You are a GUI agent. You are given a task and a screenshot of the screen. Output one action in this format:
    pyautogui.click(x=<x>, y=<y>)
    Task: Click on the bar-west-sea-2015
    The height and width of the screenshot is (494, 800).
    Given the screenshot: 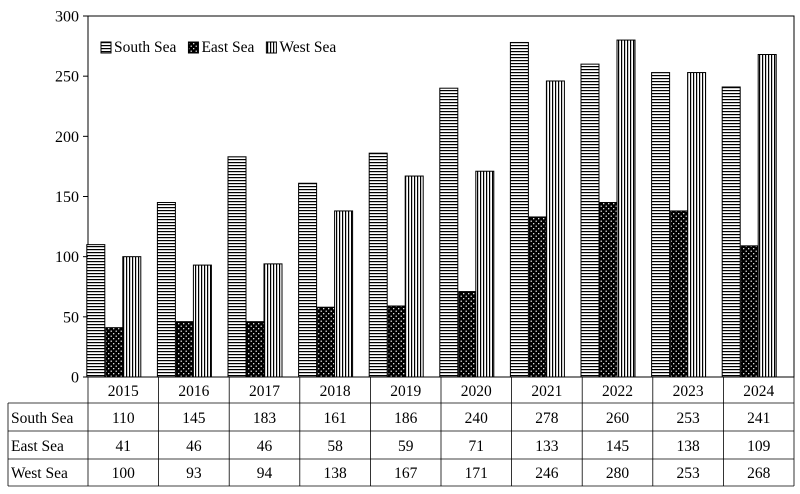 What is the action you would take?
    pyautogui.click(x=132, y=317)
    